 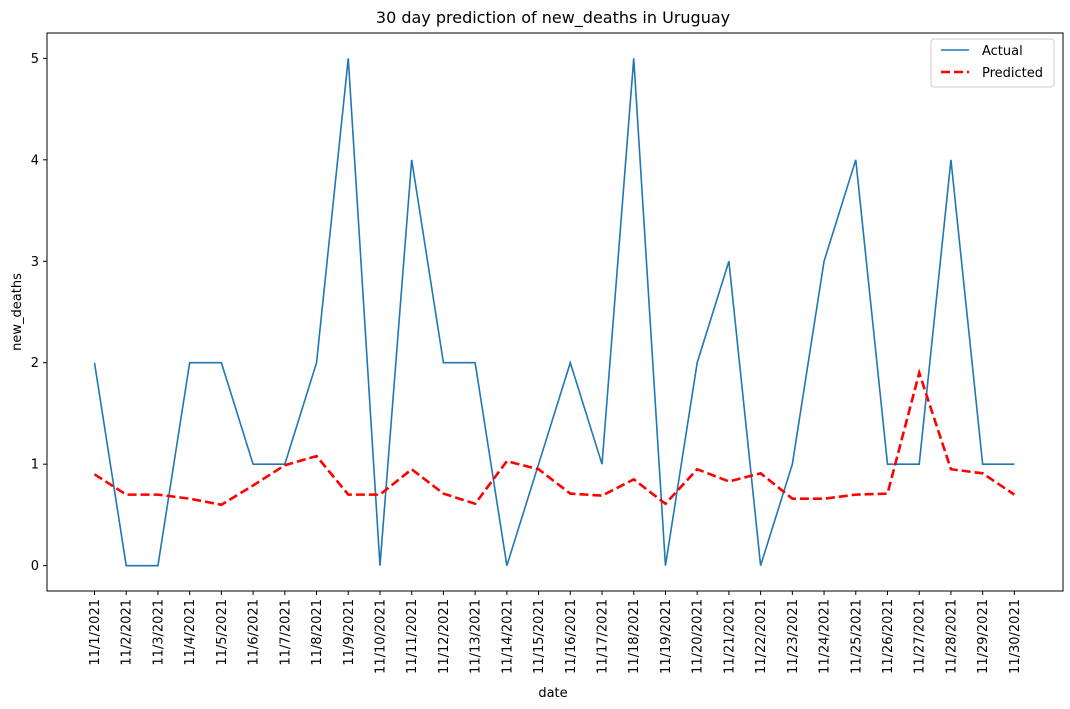 I want to click on x-tick-label: 11/1/2021, so click(x=95, y=632).